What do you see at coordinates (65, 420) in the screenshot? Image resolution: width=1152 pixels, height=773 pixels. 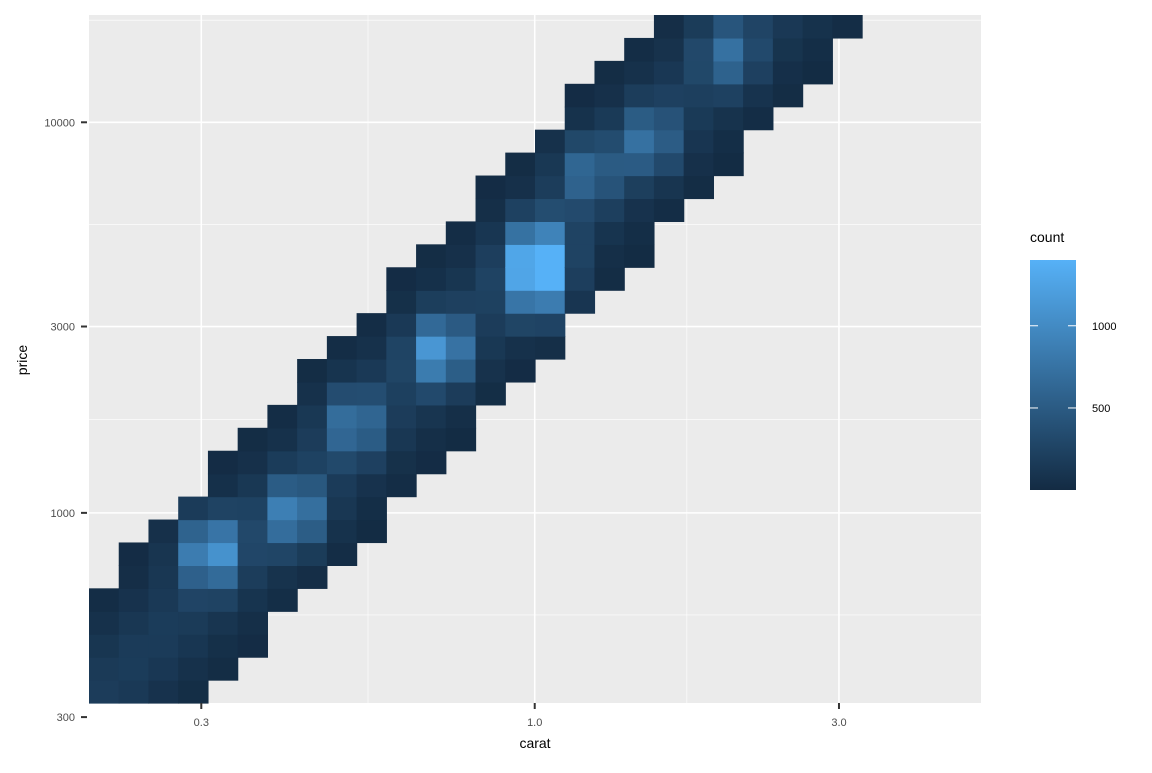 I see `y-axis: 300 1000 3000 10000` at bounding box center [65, 420].